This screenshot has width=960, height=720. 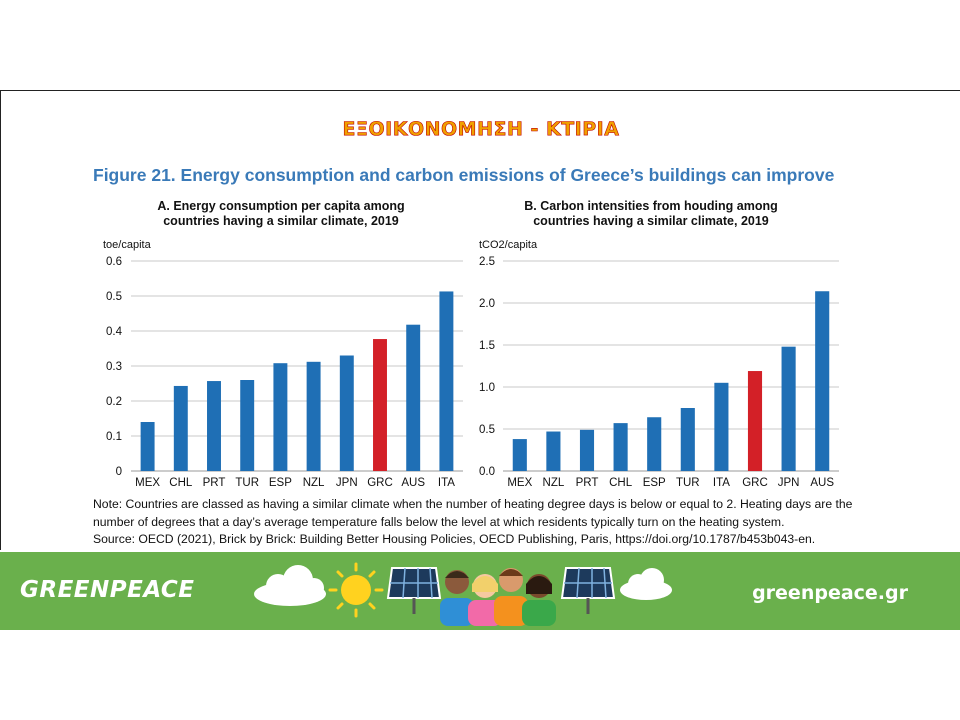 I want to click on panel-b-xtick-label: MEX, so click(x=519, y=483).